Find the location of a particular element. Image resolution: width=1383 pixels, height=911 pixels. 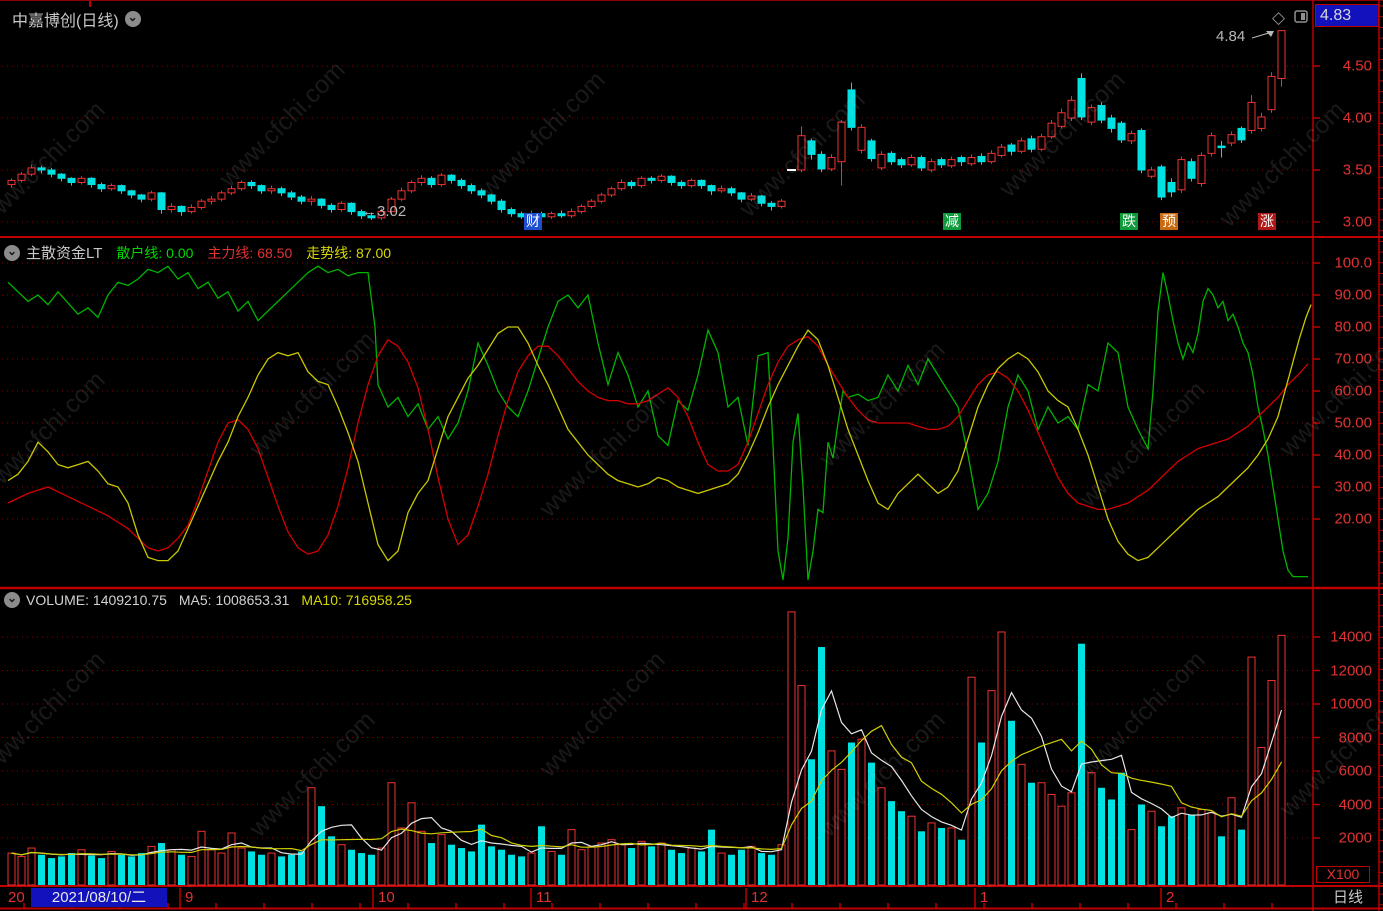

axis-label: 50.00 is located at coordinates (1353, 423).